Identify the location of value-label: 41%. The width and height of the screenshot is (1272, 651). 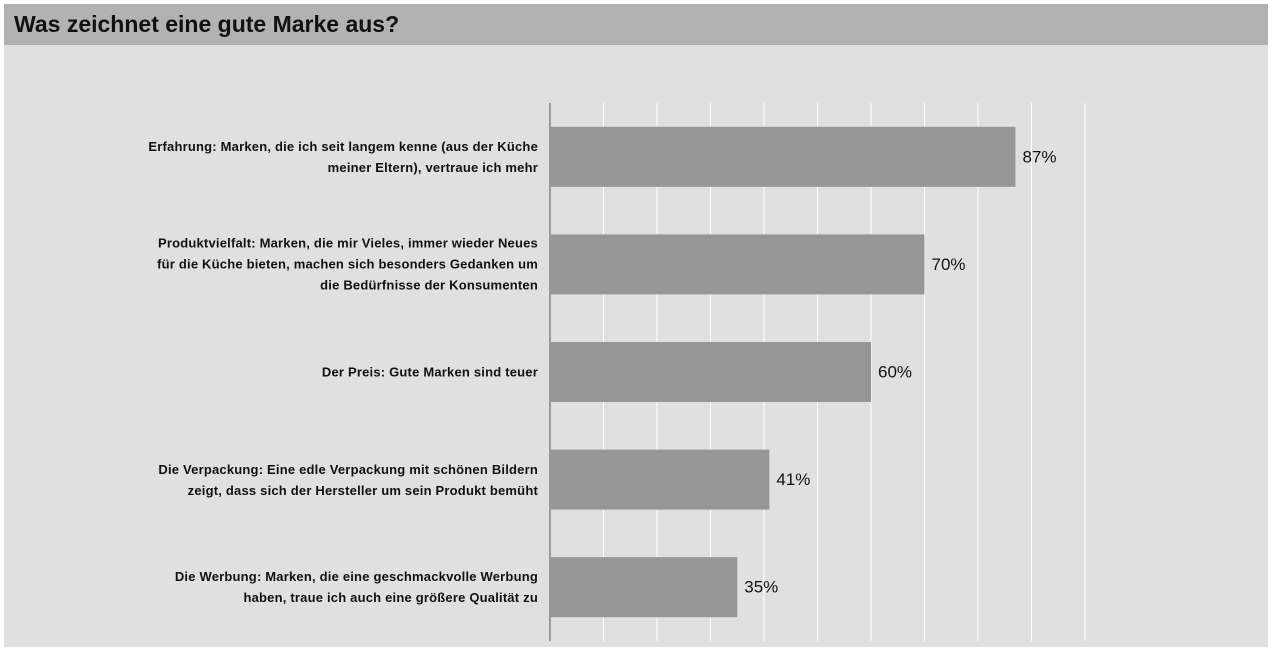
(793, 479).